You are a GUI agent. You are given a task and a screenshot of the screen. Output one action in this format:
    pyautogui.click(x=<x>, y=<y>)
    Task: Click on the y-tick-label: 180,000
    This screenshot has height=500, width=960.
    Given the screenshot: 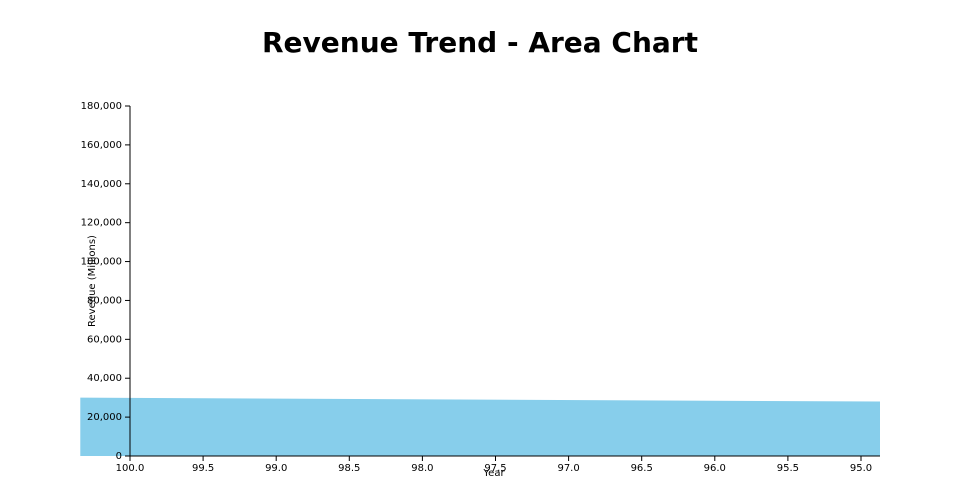 What is the action you would take?
    pyautogui.click(x=101, y=106)
    